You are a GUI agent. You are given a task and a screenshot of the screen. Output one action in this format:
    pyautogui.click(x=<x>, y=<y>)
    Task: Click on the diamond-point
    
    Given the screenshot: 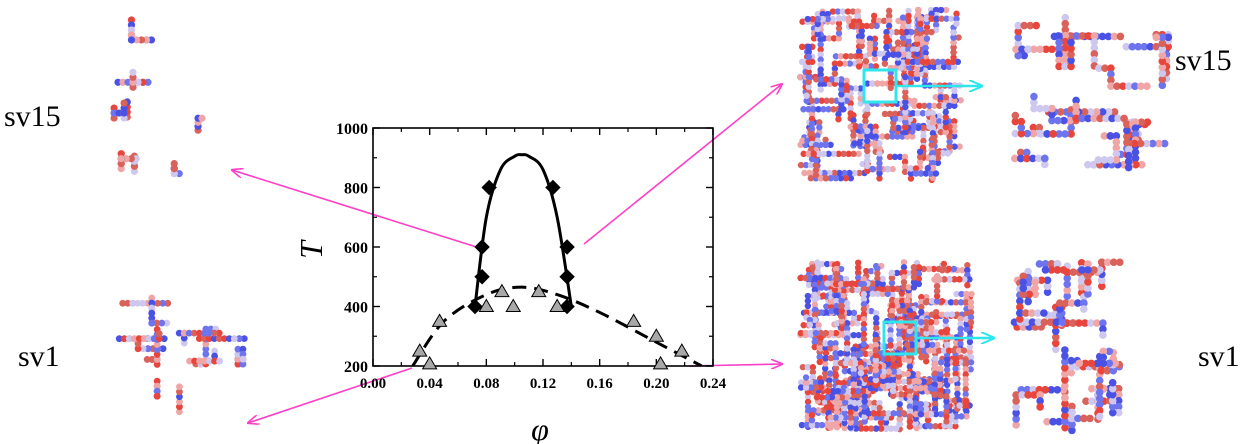 What is the action you would take?
    pyautogui.click(x=567, y=306)
    